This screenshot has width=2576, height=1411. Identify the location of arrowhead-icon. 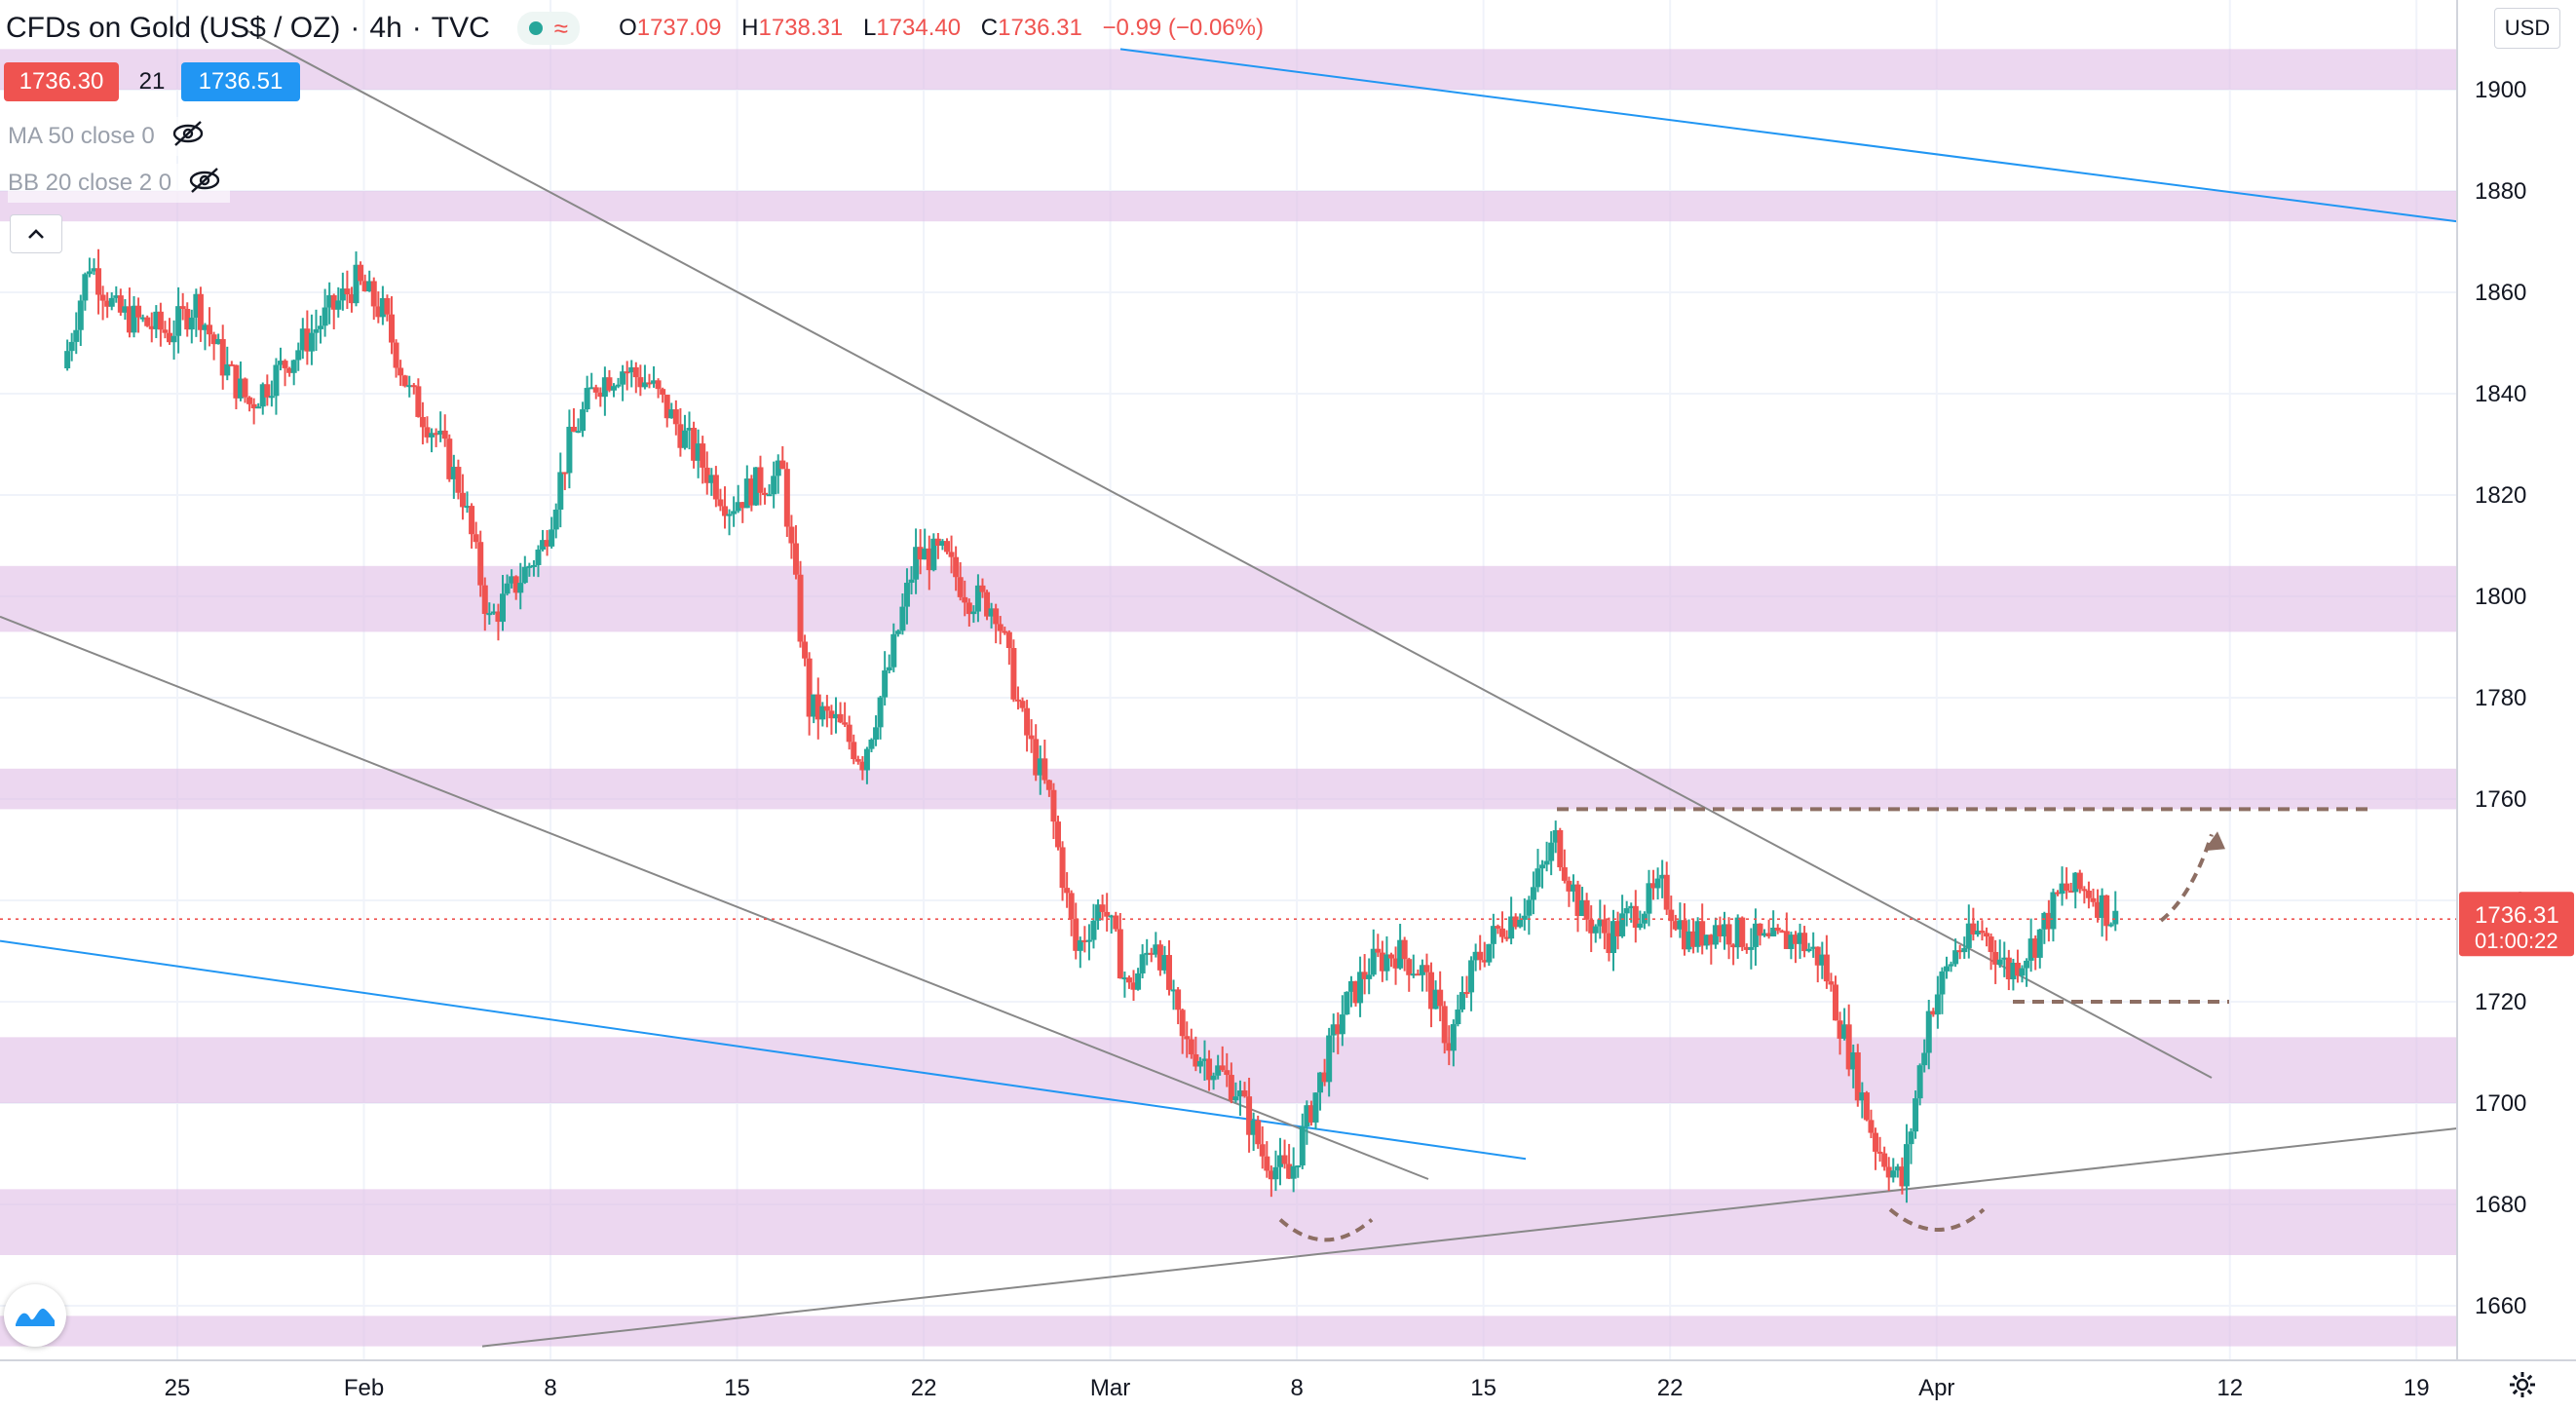
(2214, 841).